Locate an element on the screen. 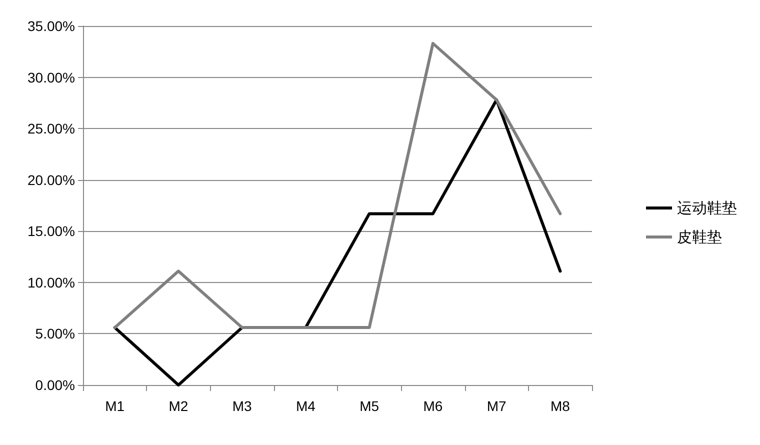 This screenshot has height=445, width=760. x-tick-label: M3 is located at coordinates (242, 406).